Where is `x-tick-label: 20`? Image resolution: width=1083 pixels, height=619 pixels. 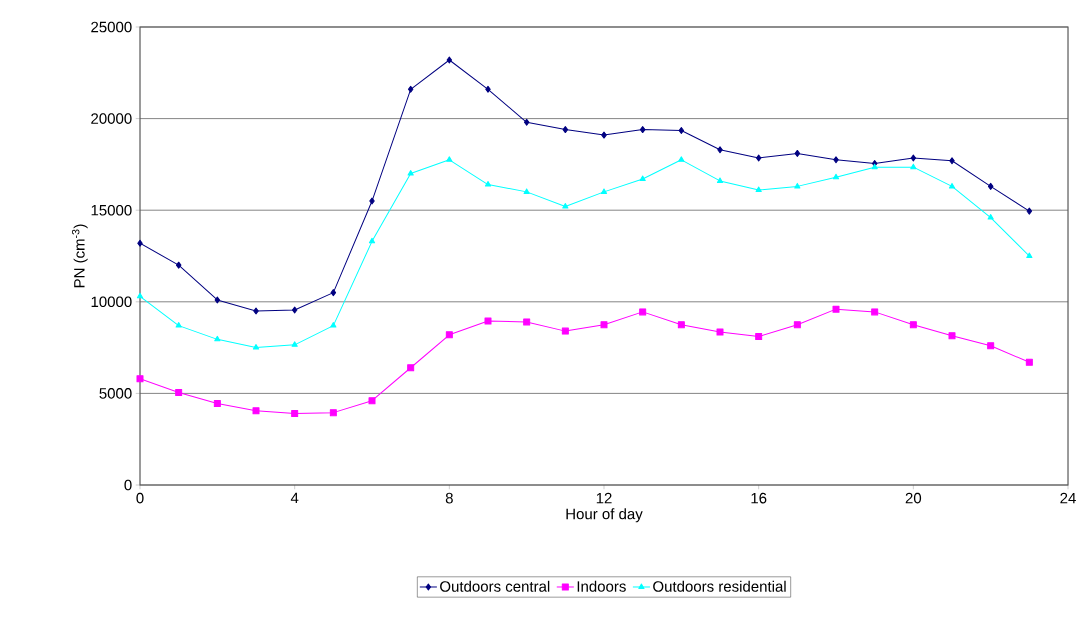 x-tick-label: 20 is located at coordinates (913, 498).